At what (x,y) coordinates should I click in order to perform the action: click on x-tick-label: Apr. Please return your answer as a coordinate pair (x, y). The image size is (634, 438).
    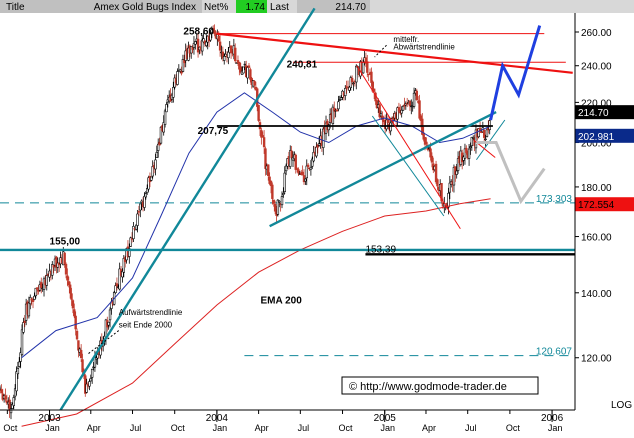
    Looking at the image, I should click on (429, 428).